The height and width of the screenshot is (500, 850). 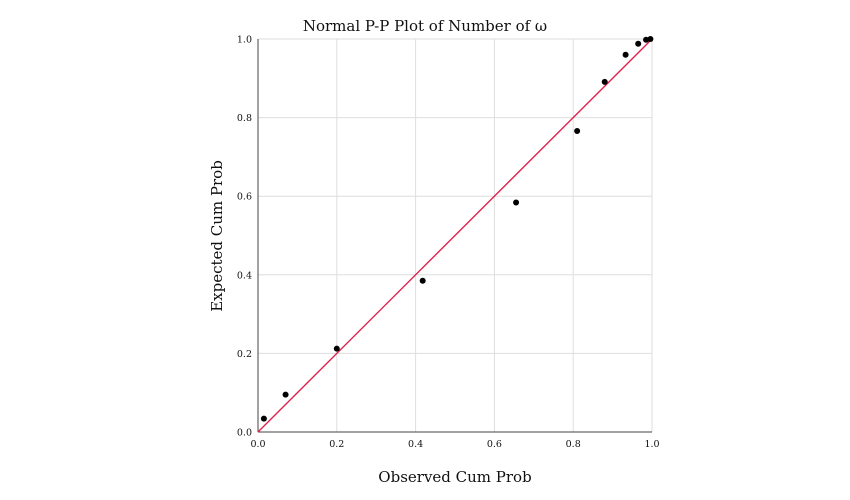 I want to click on x-axis-label: Observed Cum Prob, so click(x=454, y=477).